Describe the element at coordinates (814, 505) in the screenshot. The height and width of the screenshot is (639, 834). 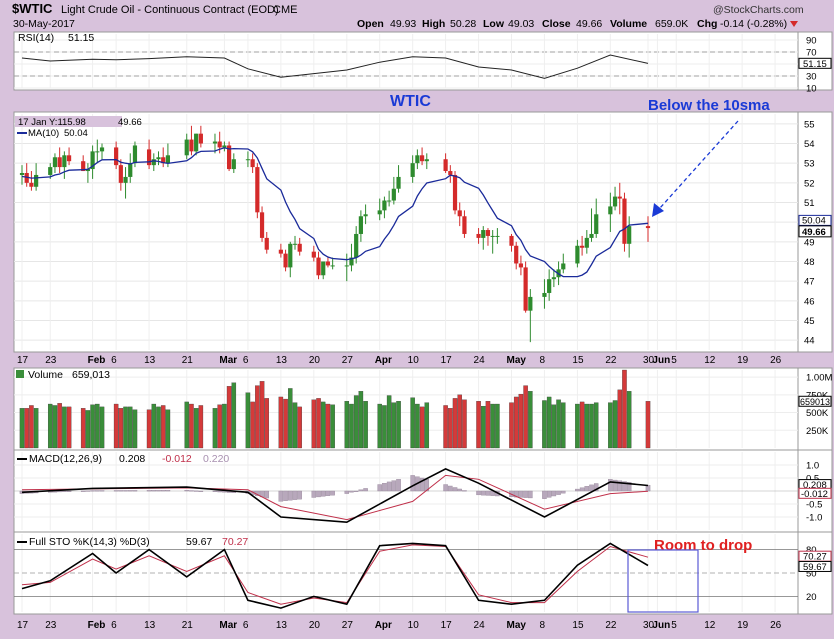
I see `macd-tick-label: -0.5` at that location.